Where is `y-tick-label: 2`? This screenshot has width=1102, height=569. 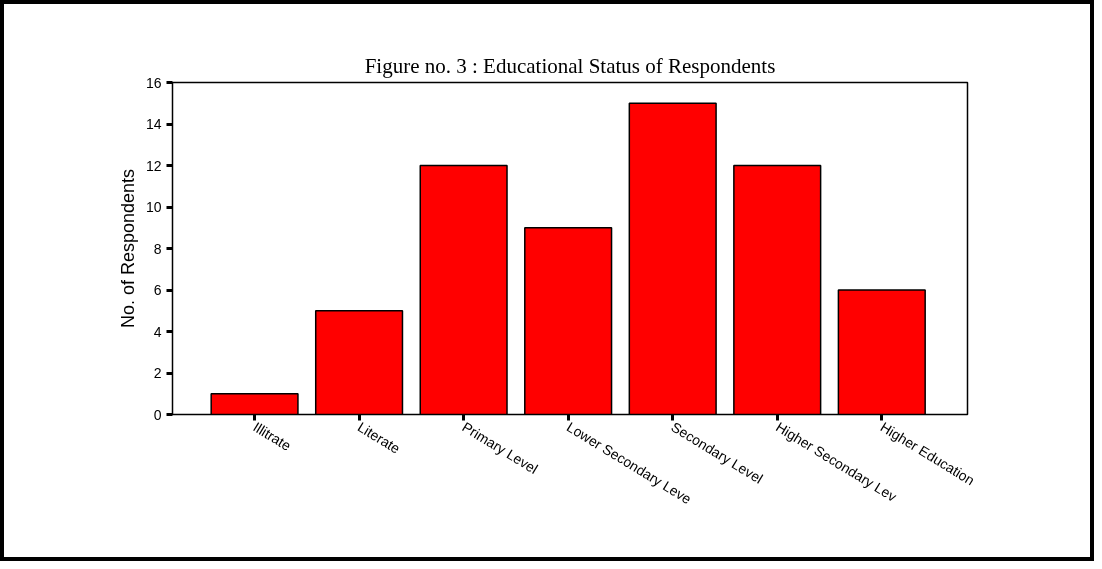 y-tick-label: 2 is located at coordinates (157, 373).